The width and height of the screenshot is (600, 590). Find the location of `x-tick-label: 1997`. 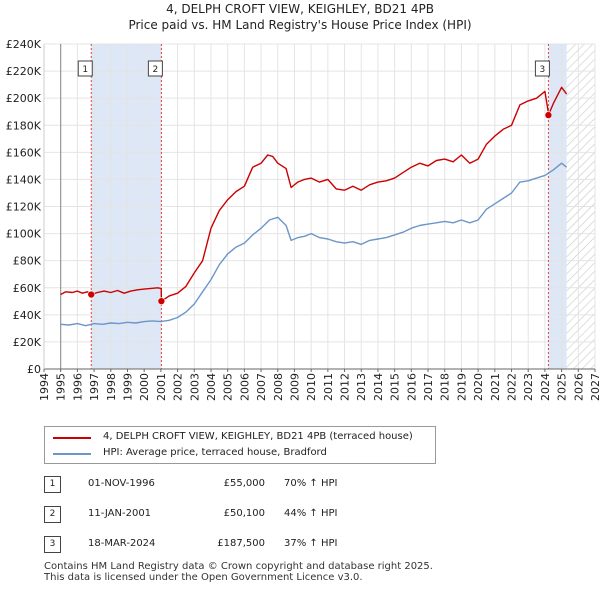

x-tick-label: 1997 is located at coordinates (94, 387).